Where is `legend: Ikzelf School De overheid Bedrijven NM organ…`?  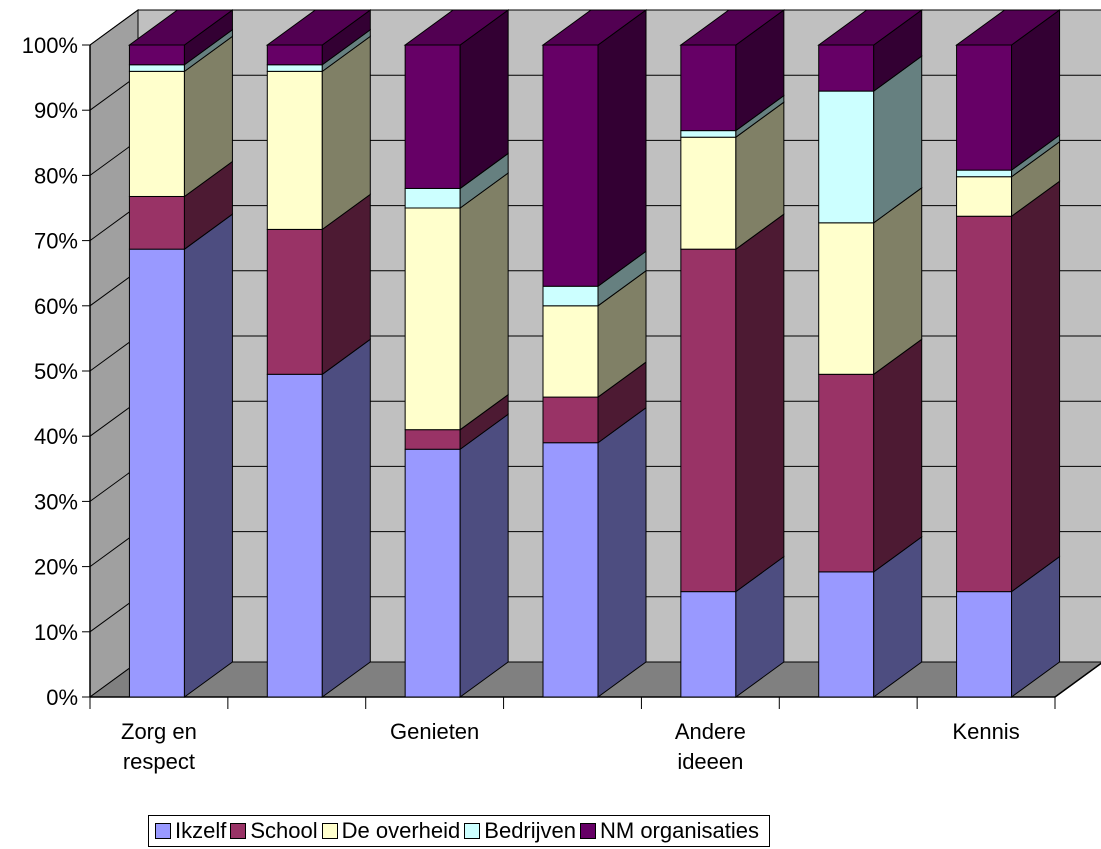 legend: Ikzelf School De overheid Bedrijven NM organ… is located at coordinates (459, 831).